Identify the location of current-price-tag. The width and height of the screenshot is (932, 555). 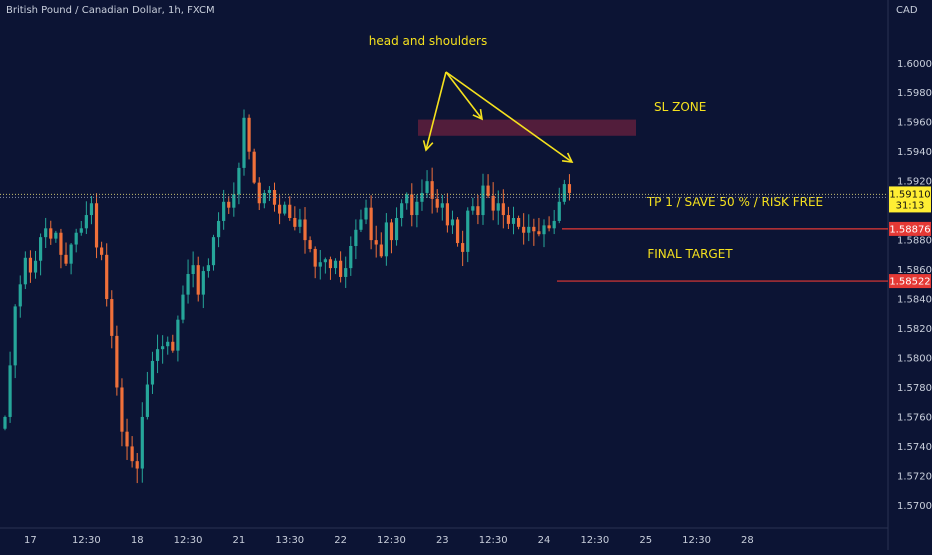
(910, 199).